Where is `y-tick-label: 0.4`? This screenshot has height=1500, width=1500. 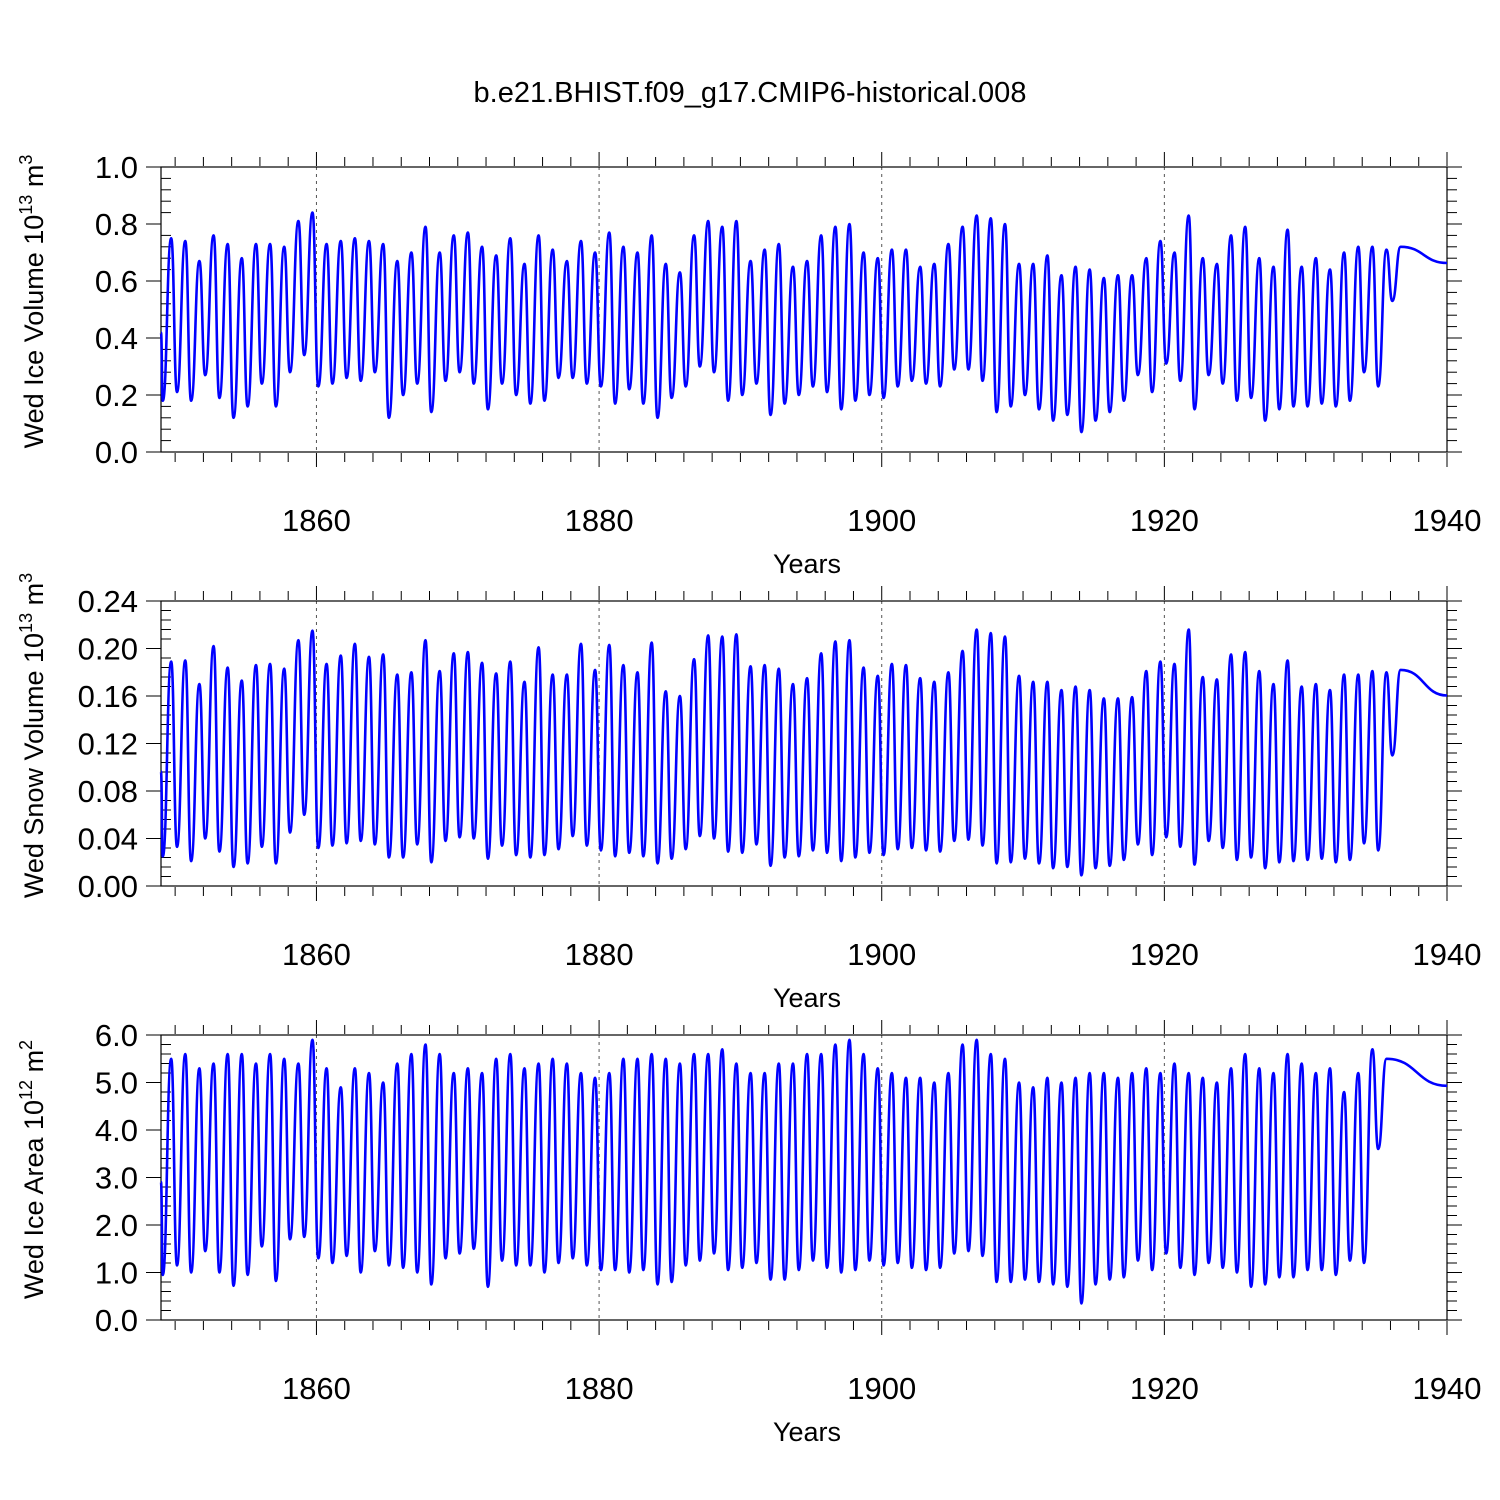 y-tick-label: 0.4 is located at coordinates (116, 338).